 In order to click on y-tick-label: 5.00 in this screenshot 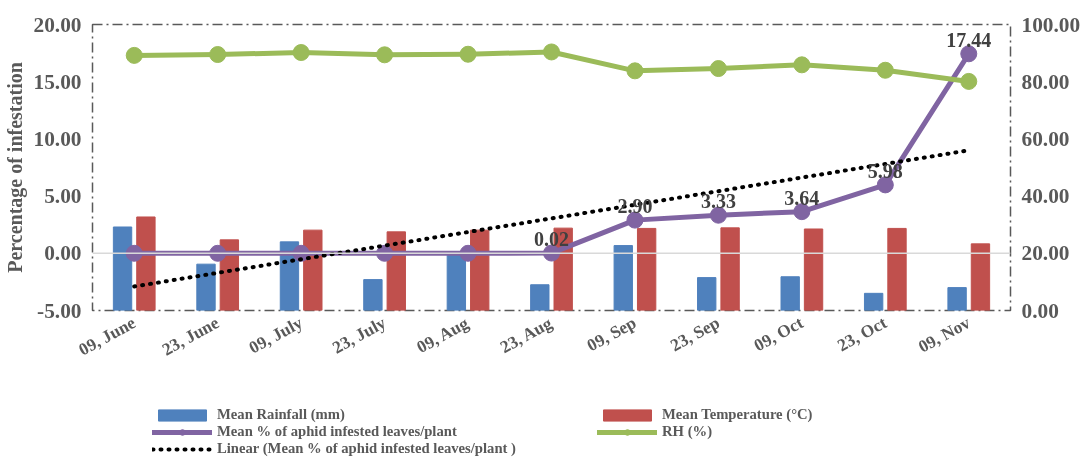, I will do `click(63, 196)`.